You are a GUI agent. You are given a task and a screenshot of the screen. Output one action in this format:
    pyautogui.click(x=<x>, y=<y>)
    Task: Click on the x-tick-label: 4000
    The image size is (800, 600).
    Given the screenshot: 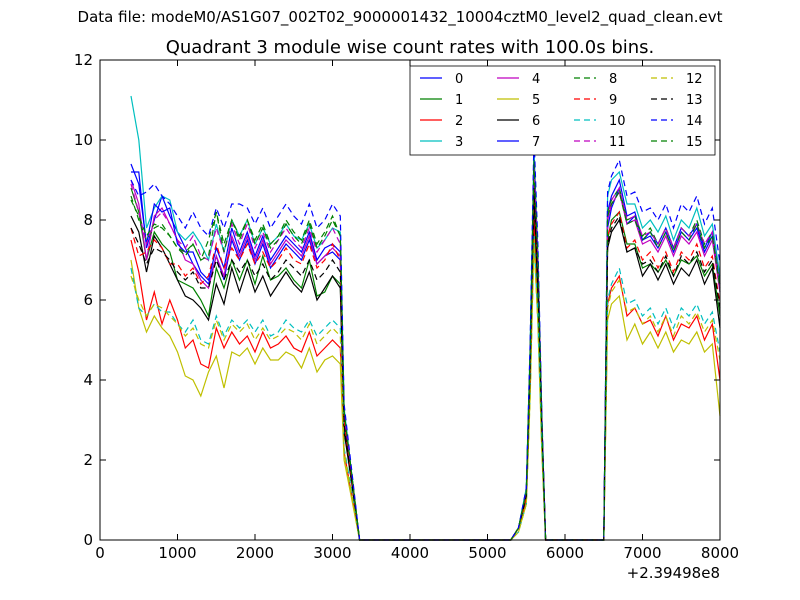 What is the action you would take?
    pyautogui.click(x=410, y=553)
    